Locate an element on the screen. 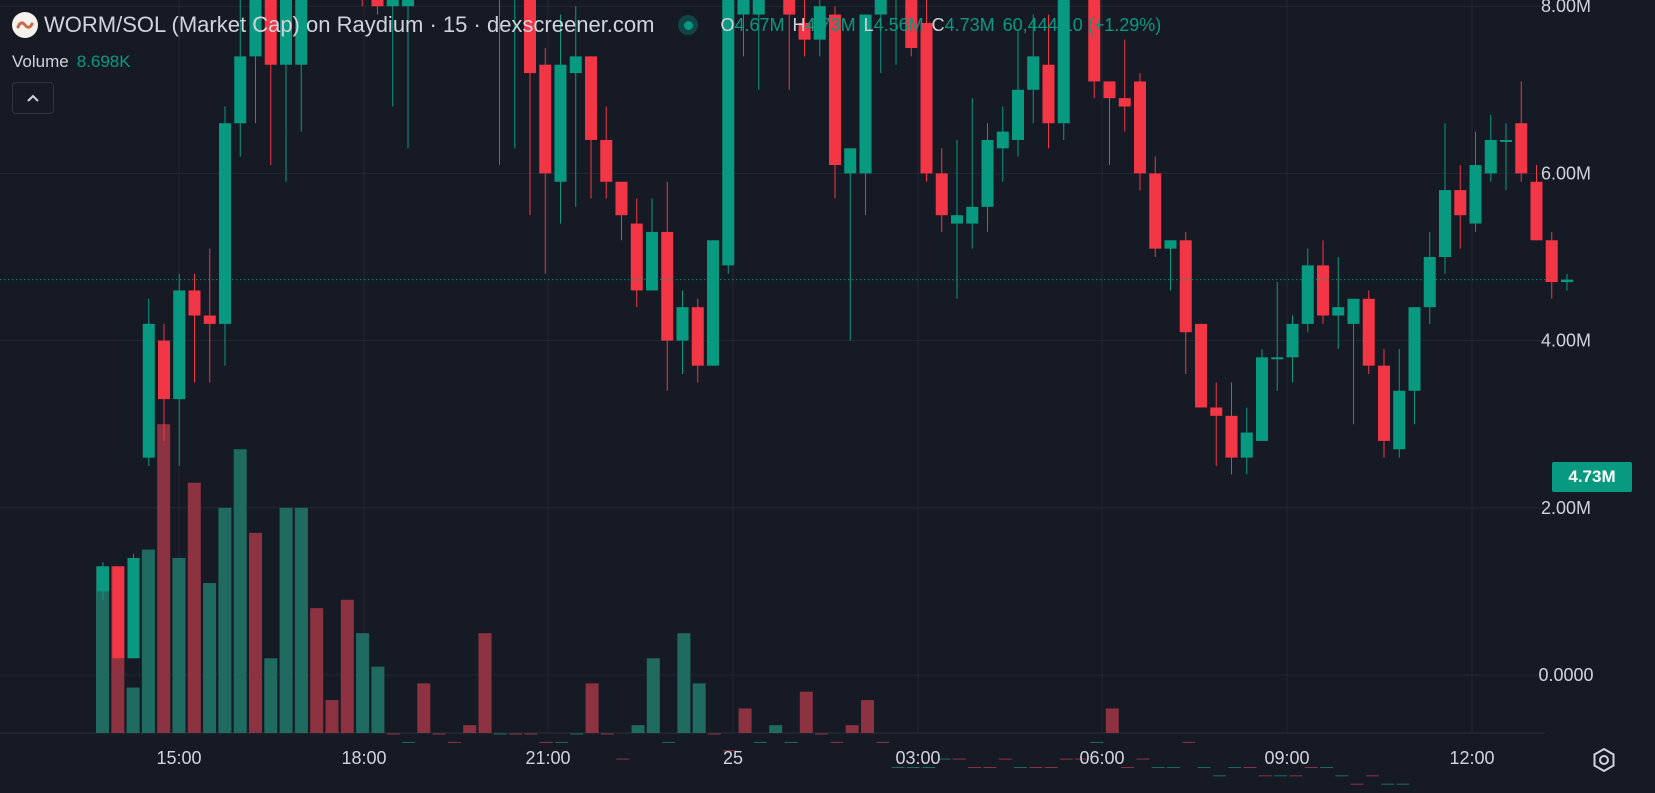 This screenshot has height=793, width=1655. change-value: 60,444.10 (+1.29%) is located at coordinates (1082, 24).